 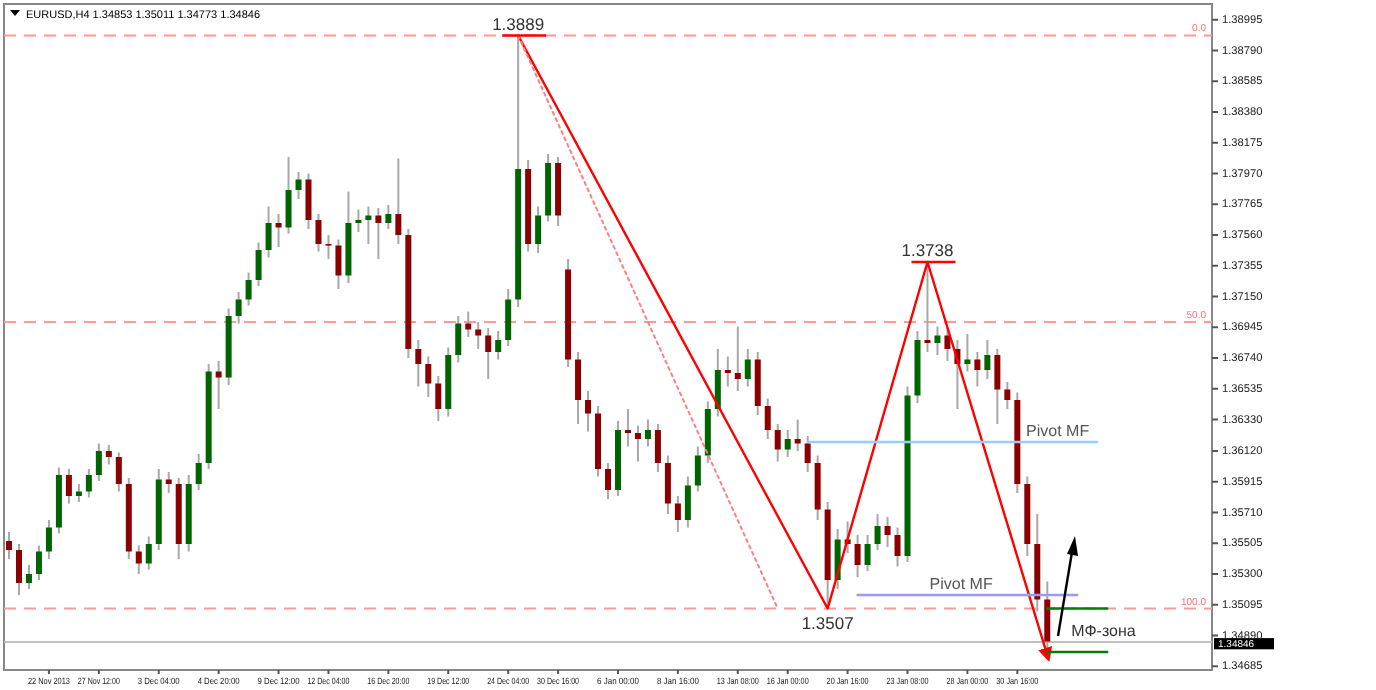 I want to click on annotation: 1.3507, so click(x=828, y=622).